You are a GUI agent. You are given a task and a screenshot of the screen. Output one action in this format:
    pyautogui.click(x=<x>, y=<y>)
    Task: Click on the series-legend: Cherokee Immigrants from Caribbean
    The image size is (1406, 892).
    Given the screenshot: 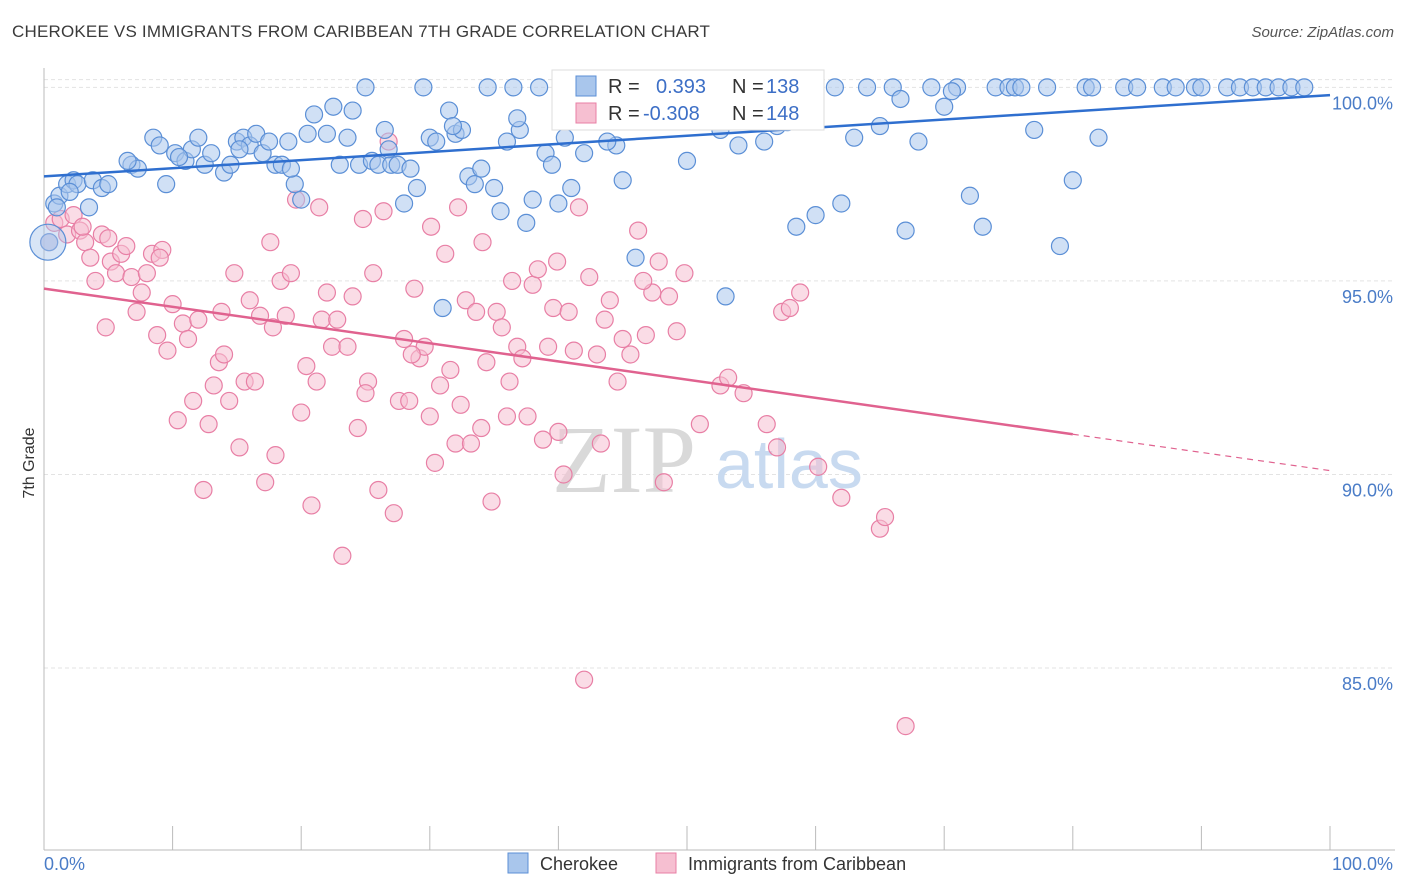 What is the action you would take?
    pyautogui.click(x=706, y=863)
    